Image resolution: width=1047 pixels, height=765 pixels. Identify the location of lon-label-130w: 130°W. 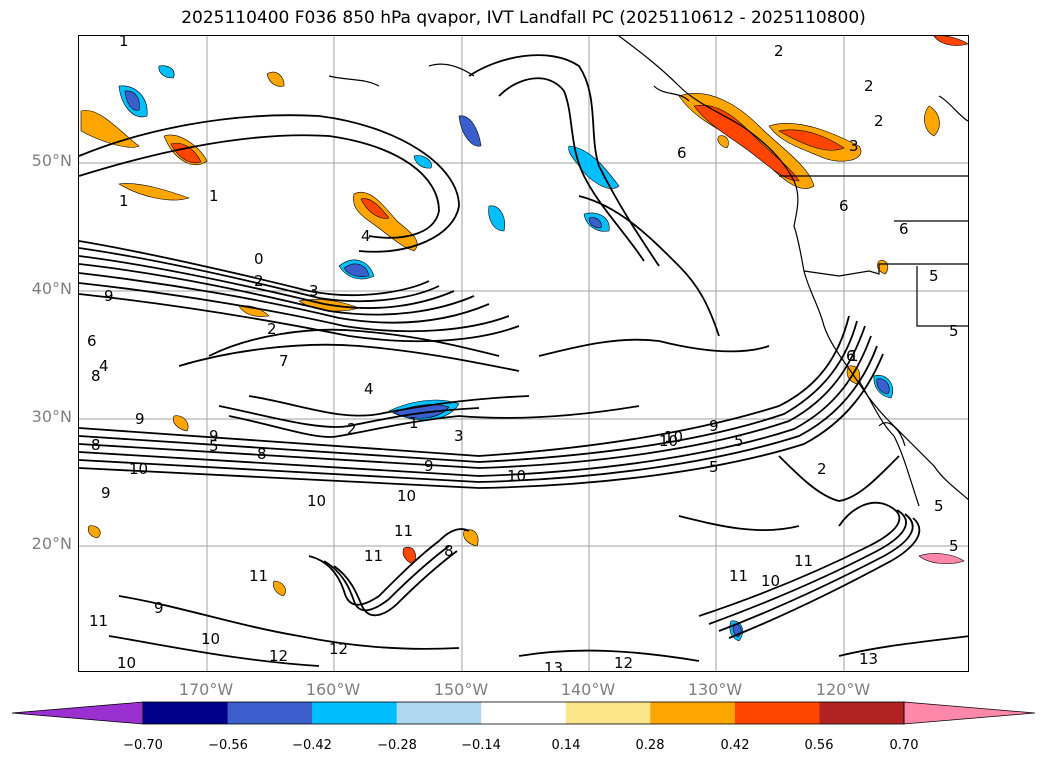
(715, 689).